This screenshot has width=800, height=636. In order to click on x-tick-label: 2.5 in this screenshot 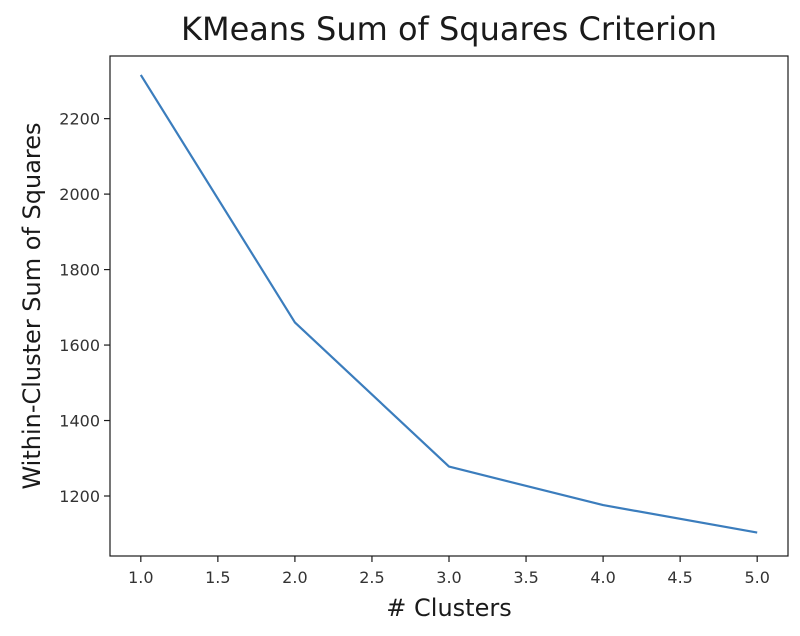, I will do `click(371, 577)`.